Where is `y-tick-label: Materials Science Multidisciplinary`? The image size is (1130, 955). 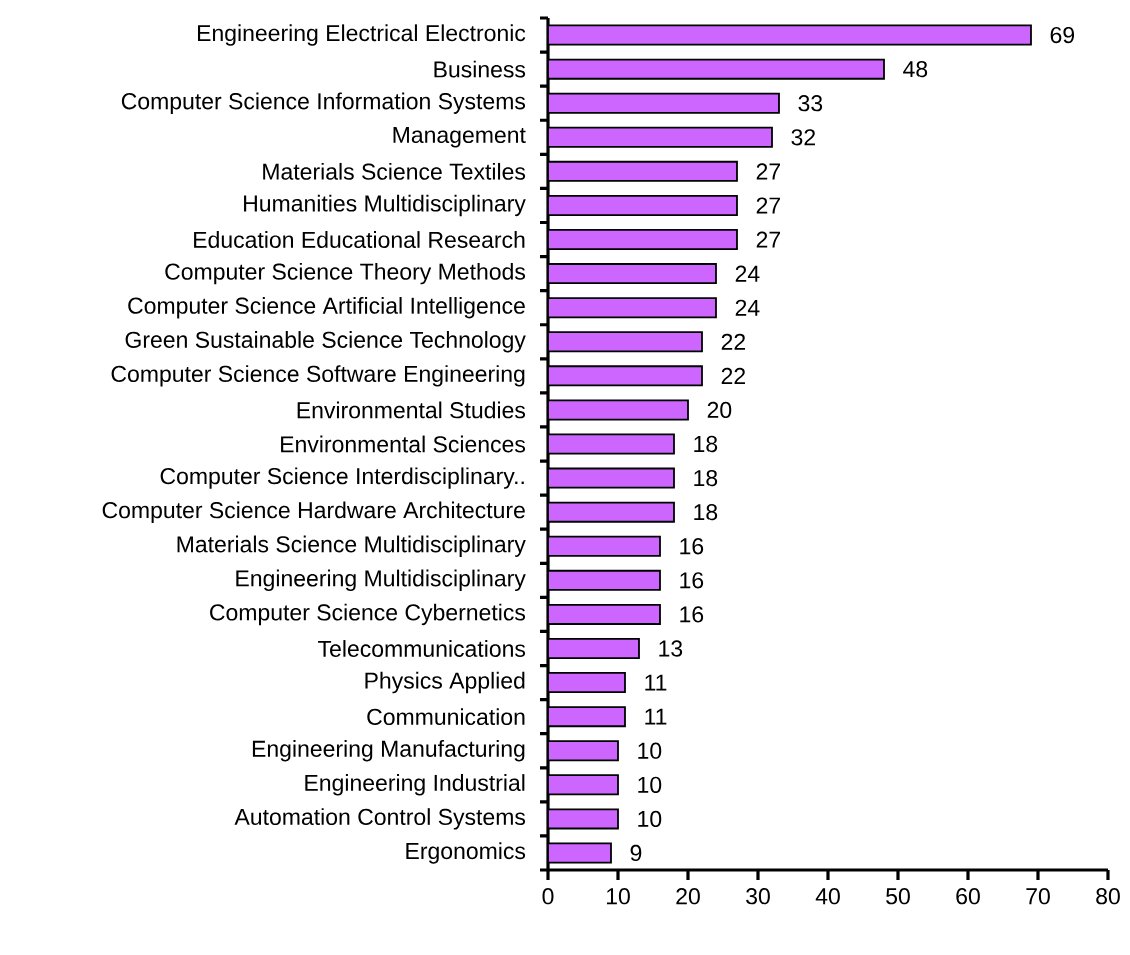
y-tick-label: Materials Science Multidisciplinary is located at coordinates (351, 546).